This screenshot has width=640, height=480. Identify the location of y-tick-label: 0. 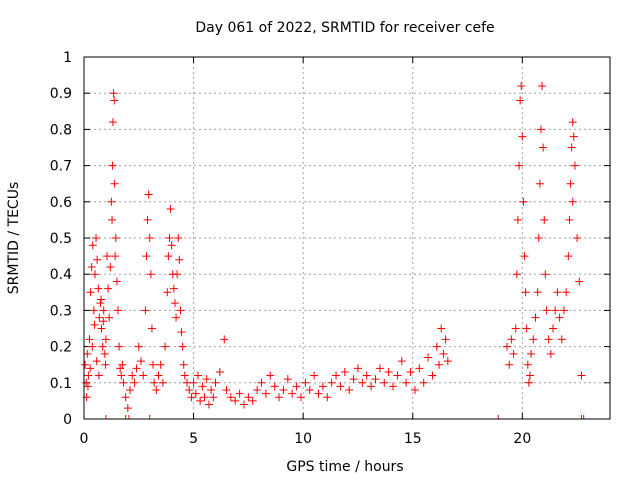
(67, 420).